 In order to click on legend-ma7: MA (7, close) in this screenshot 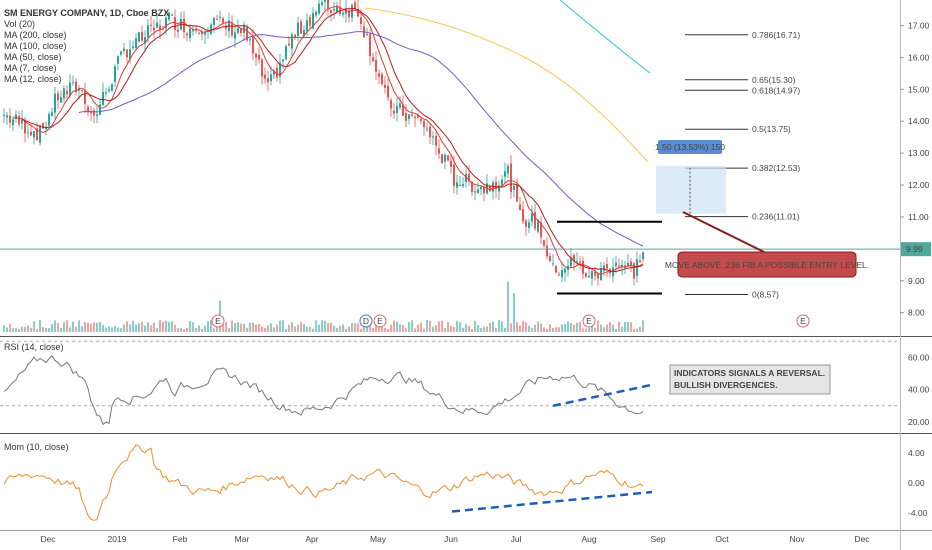, I will do `click(30, 68)`.